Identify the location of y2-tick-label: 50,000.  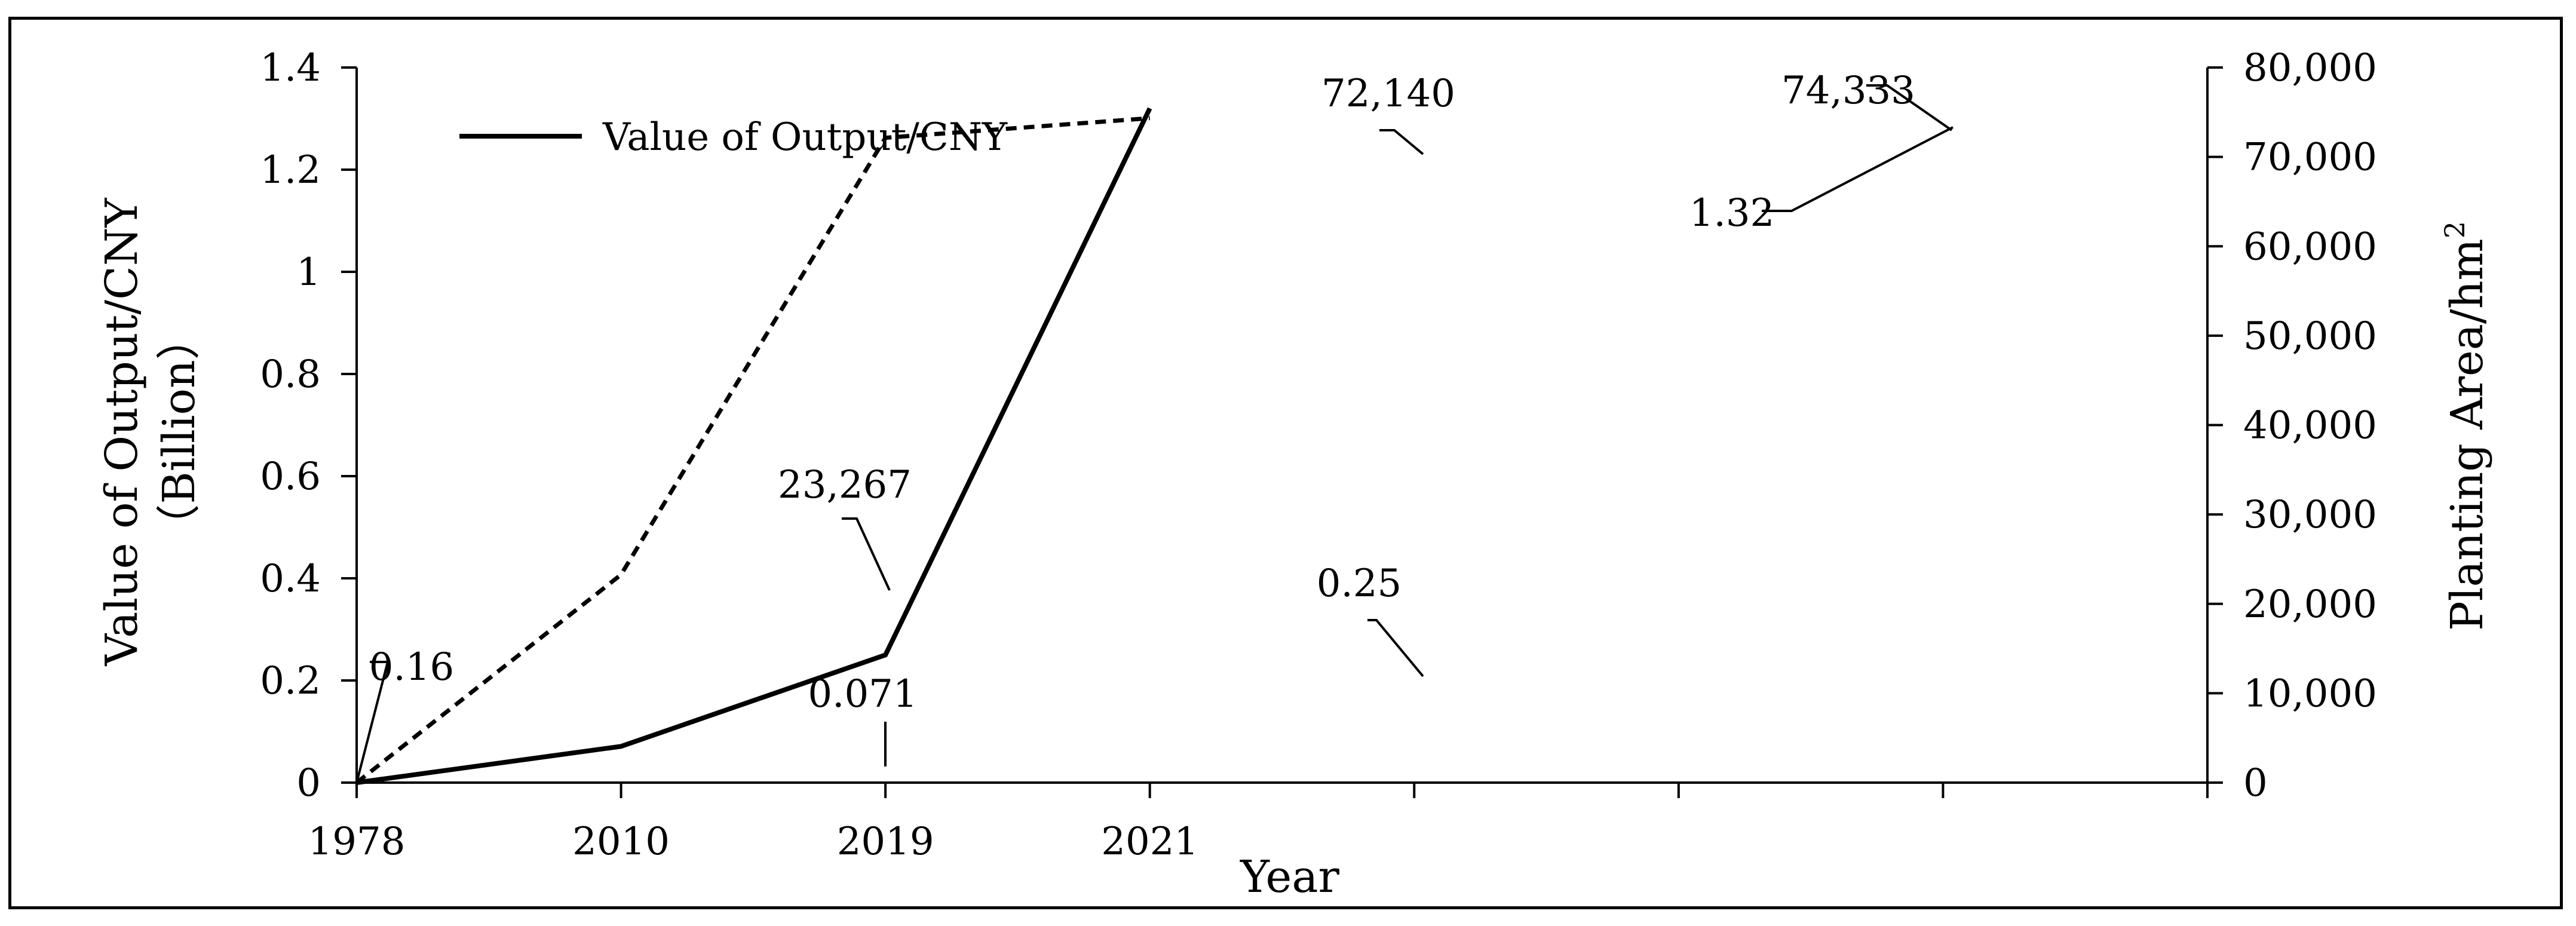
(2310, 336).